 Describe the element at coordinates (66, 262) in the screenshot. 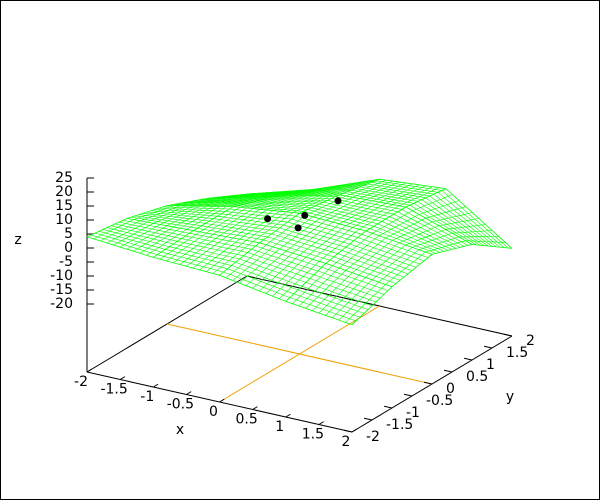

I see `z-tick-label: -5` at that location.